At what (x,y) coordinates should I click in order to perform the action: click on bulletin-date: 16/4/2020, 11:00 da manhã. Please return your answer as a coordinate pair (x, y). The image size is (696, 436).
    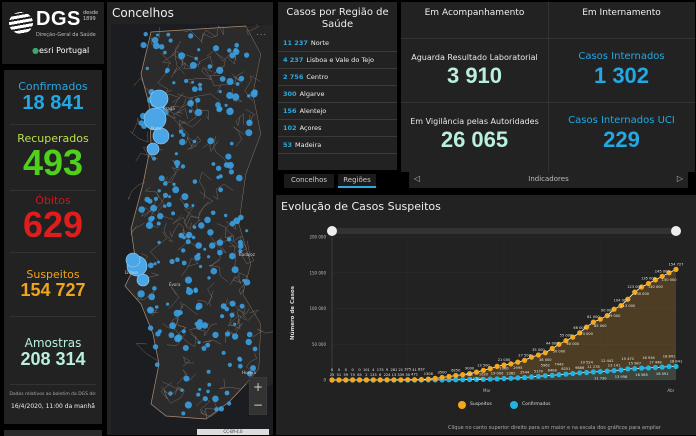
    Looking at the image, I should click on (53, 406).